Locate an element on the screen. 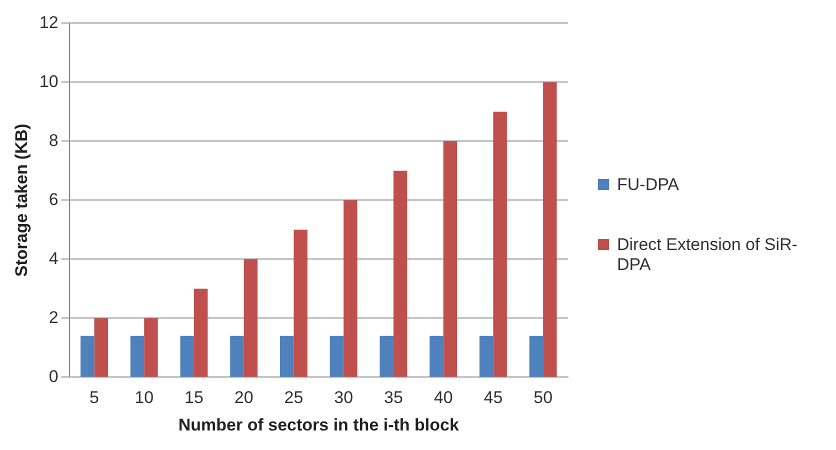 The width and height of the screenshot is (836, 450). x-tick-label: 45 is located at coordinates (493, 398).